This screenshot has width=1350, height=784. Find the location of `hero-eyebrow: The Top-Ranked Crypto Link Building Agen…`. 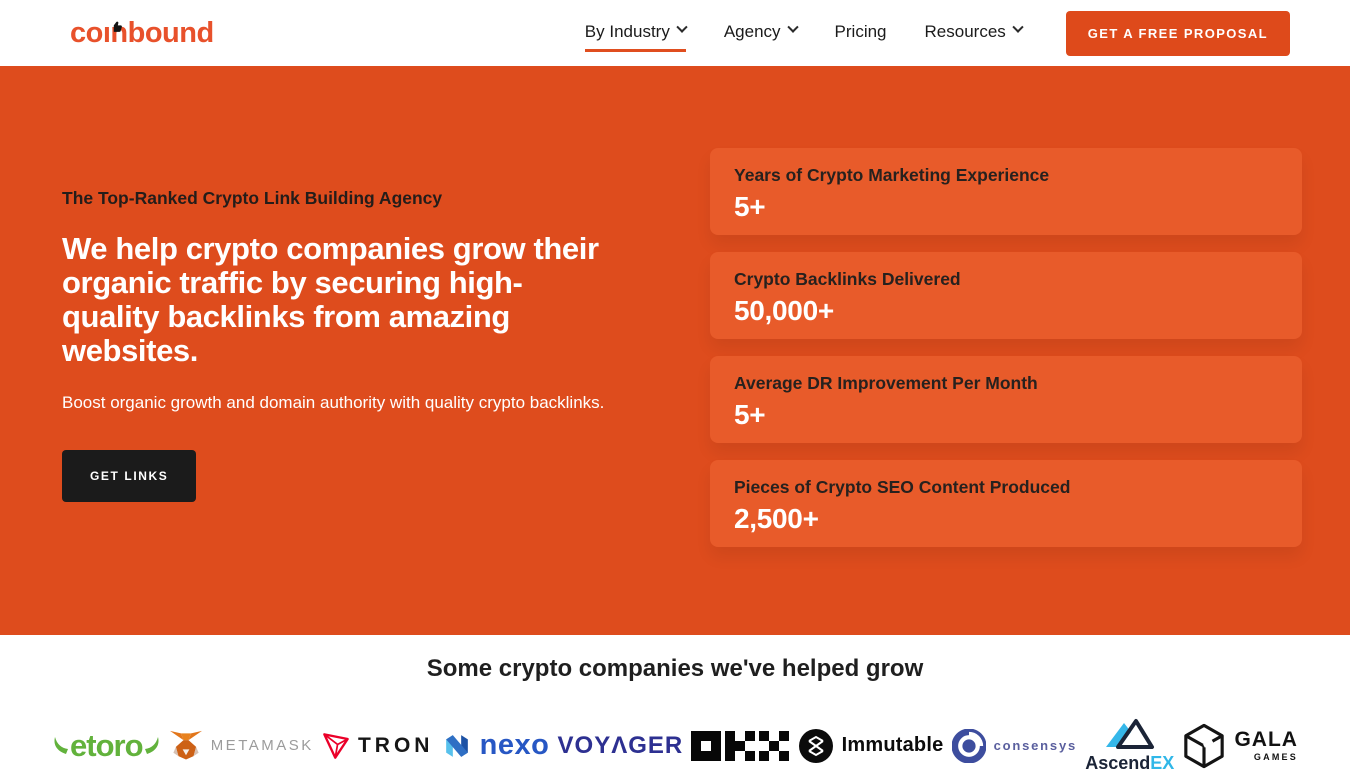

hero-eyebrow: The Top-Ranked Crypto Link Building Agen… is located at coordinates (252, 198).